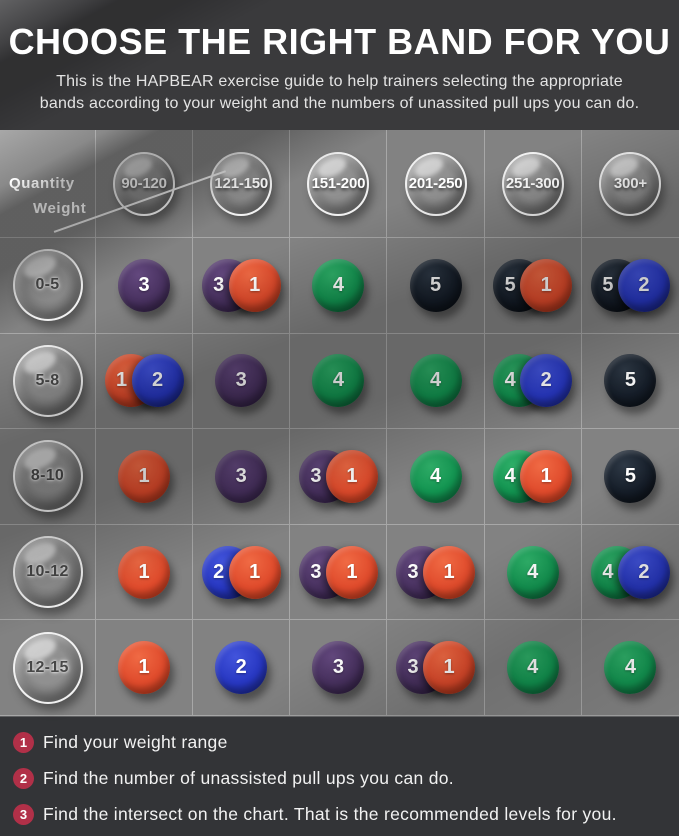  What do you see at coordinates (338, 183) in the screenshot?
I see `glass-bubble-icon: 151-200` at bounding box center [338, 183].